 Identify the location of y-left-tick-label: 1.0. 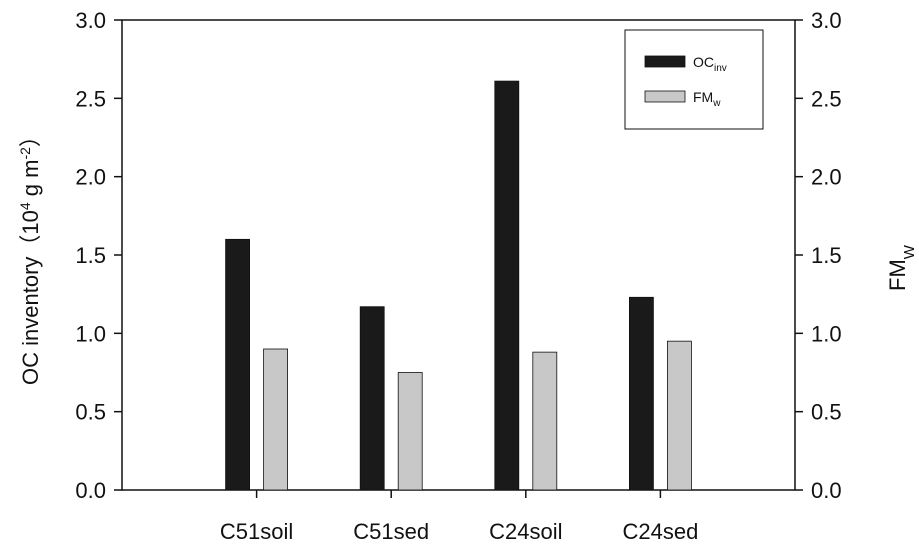
(90, 333).